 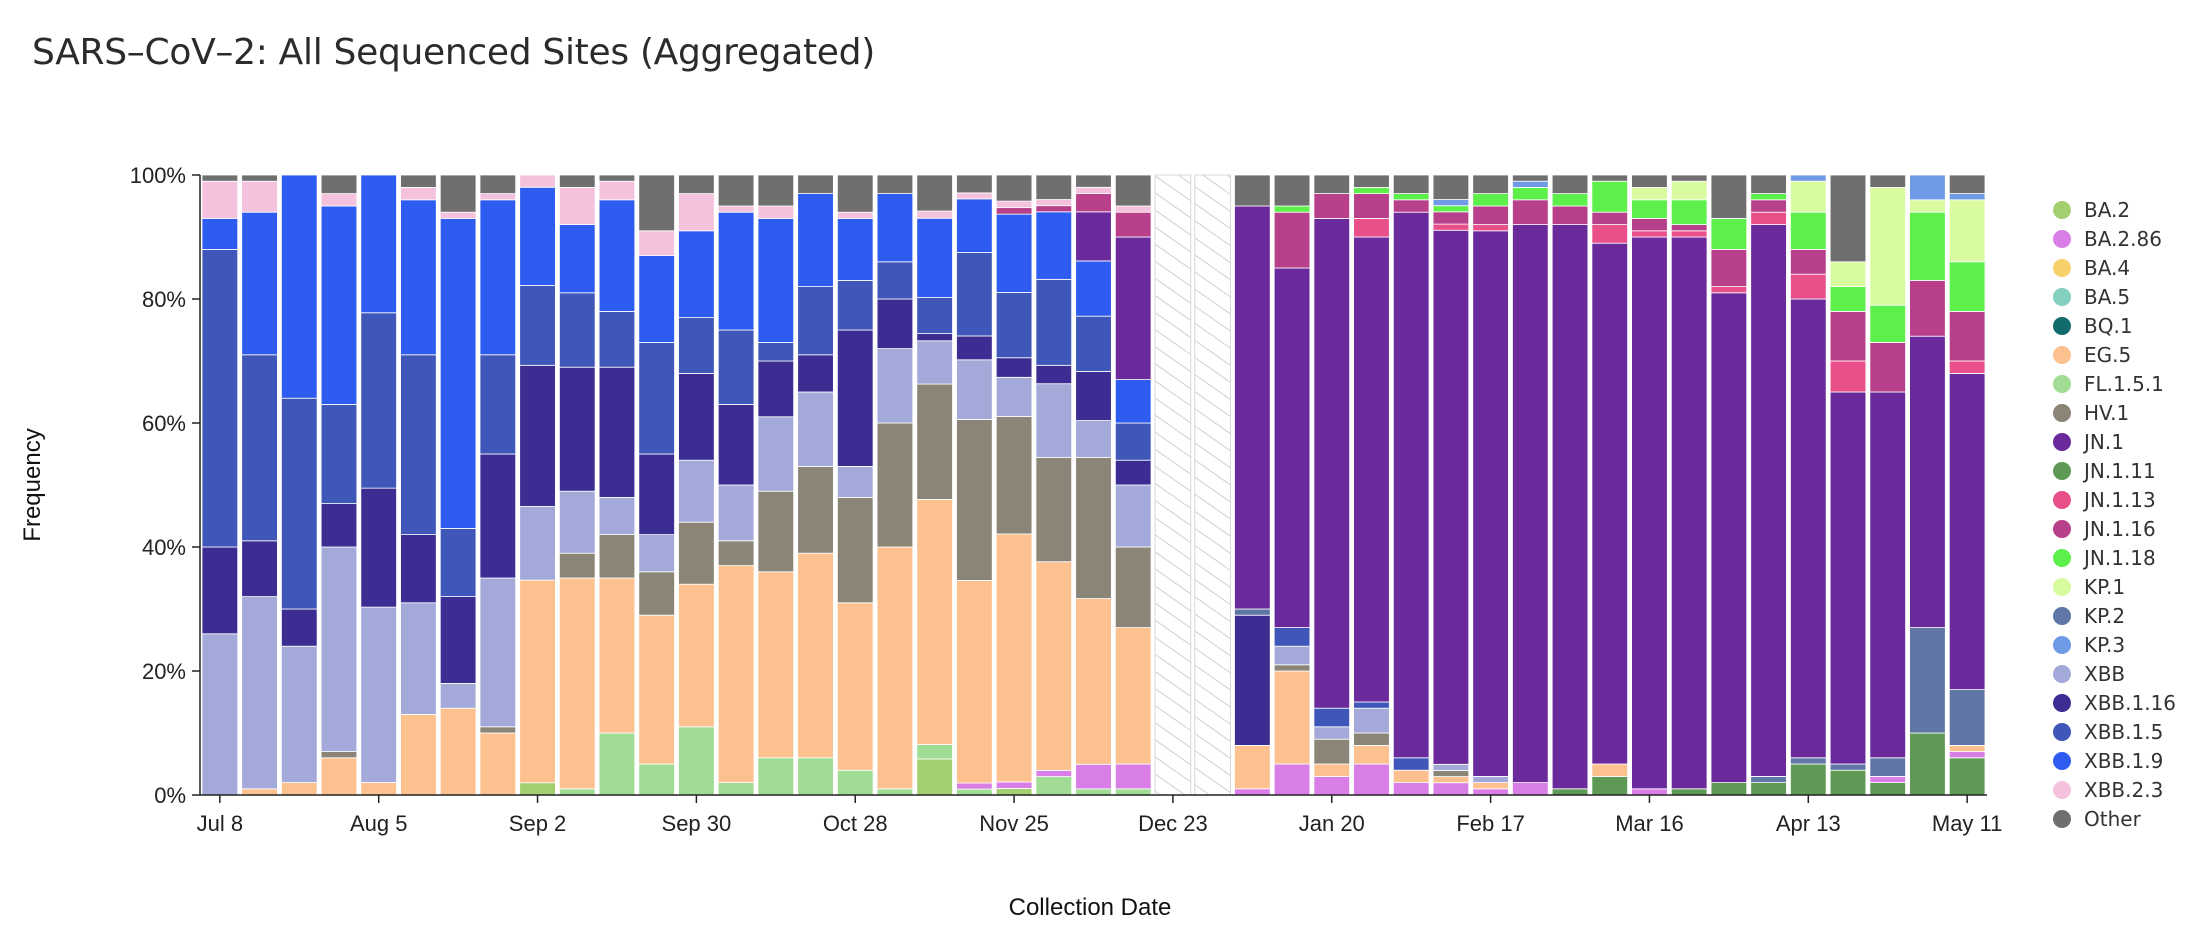 I want to click on y-tick-label: 60%, so click(x=164, y=423).